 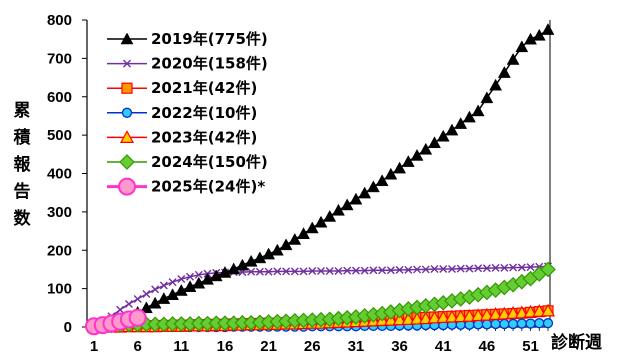 What do you see at coordinates (208, 187) in the screenshot?
I see `legend-label: 2025年(24件)*` at bounding box center [208, 187].